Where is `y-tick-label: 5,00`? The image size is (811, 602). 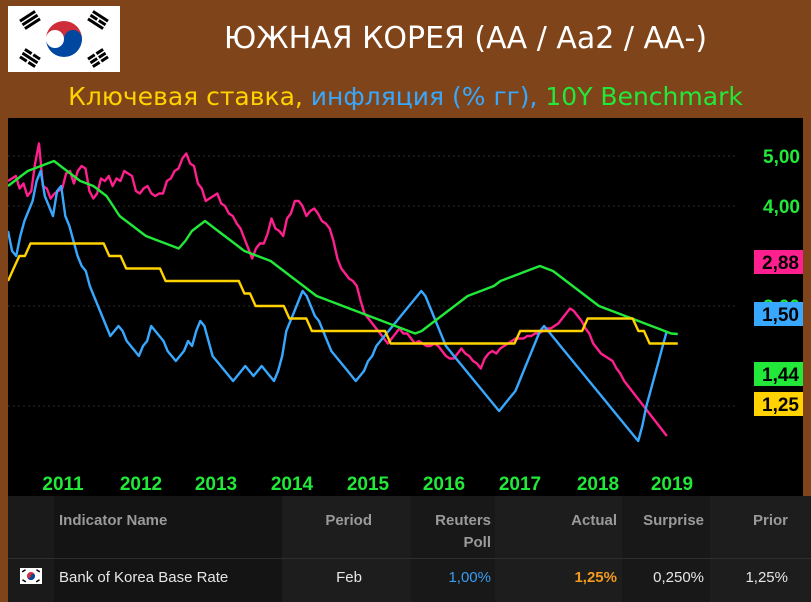
y-tick-label: 5,00 is located at coordinates (781, 157).